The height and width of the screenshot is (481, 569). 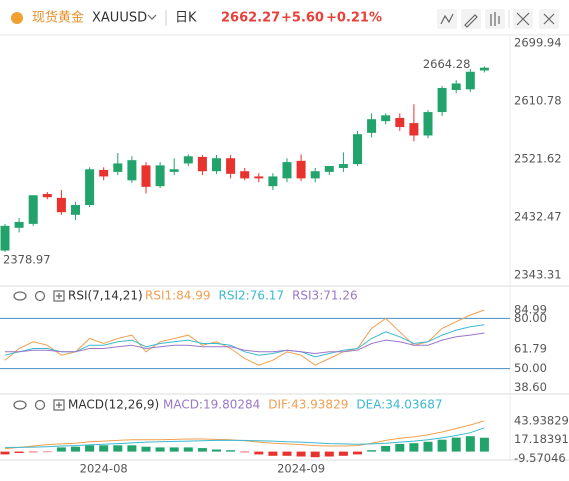 I want to click on y-tick-label: 80.00, so click(x=530, y=318).